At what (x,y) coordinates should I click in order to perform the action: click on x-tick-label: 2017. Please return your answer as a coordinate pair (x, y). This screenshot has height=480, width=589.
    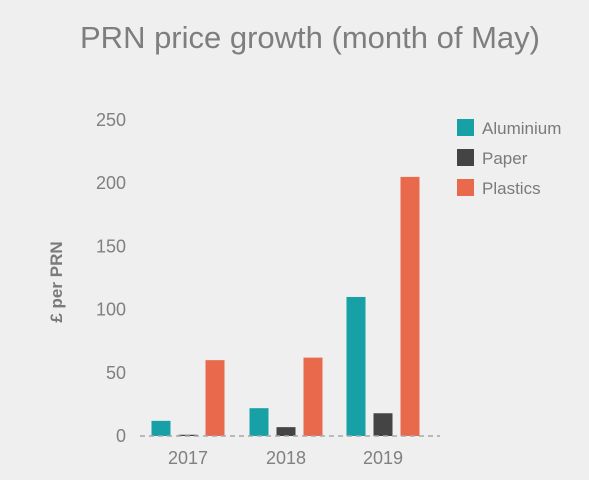
    Looking at the image, I should click on (188, 458).